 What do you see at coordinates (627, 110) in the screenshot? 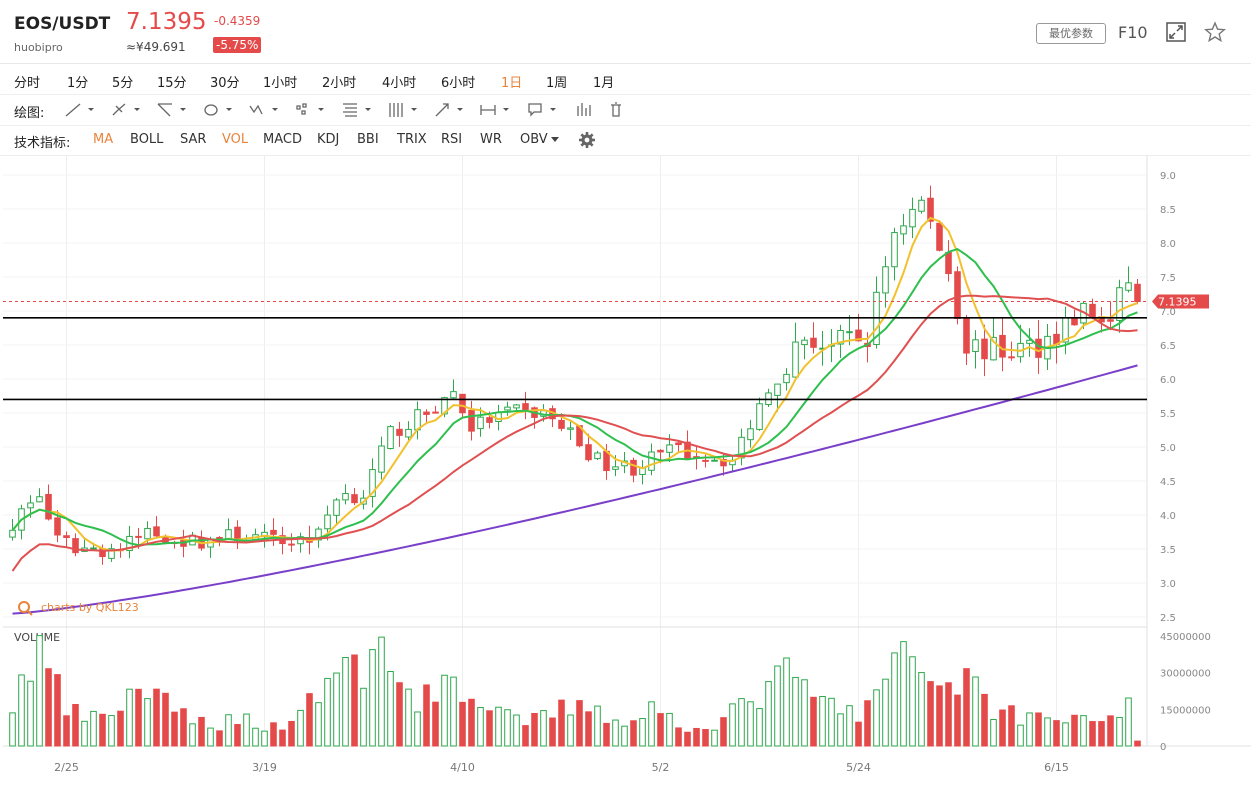
I see `trash-icon` at bounding box center [627, 110].